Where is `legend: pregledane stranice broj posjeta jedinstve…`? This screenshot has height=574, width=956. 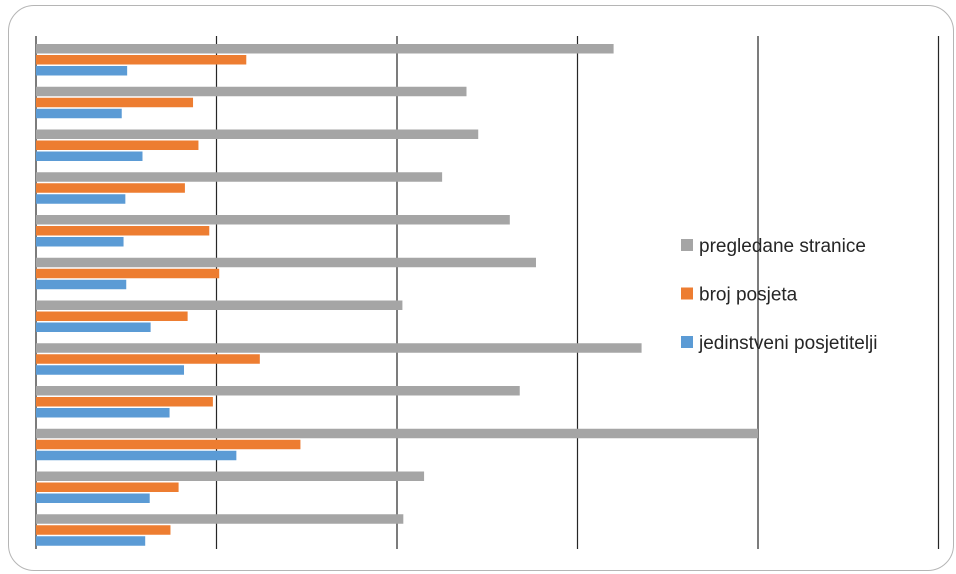 legend: pregledane stranice broj posjeta jedinstve… is located at coordinates (779, 295).